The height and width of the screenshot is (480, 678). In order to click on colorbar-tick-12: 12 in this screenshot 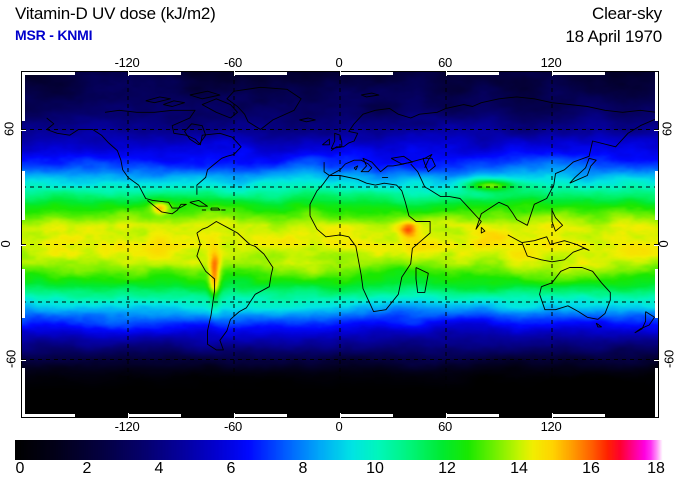, I will do `click(447, 468)`.